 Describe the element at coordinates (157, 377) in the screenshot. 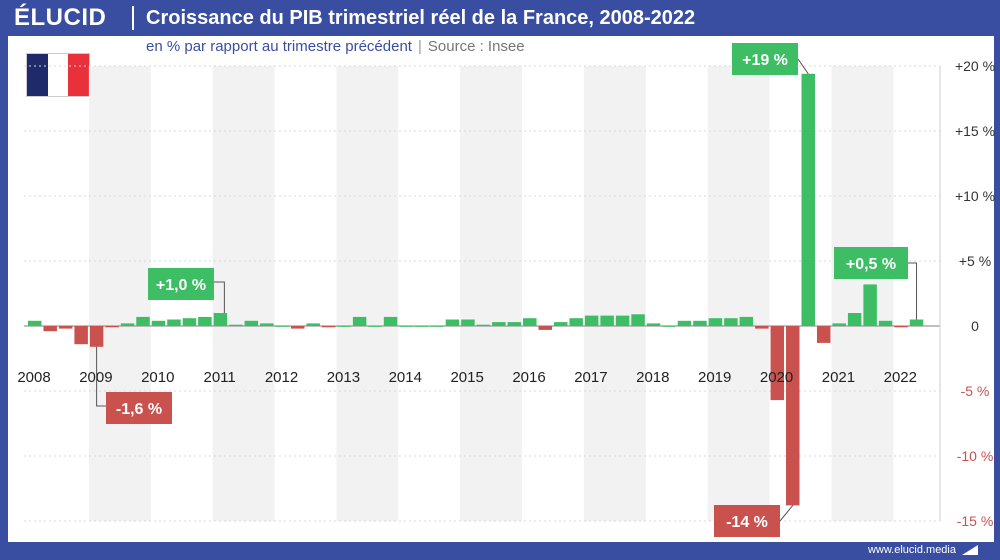

I see `x-tick-label: 2010` at that location.